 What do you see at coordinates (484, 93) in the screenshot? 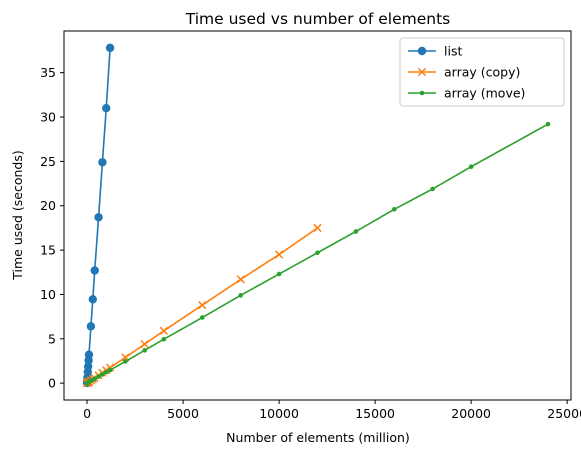
I see `legend-label: array (move)` at bounding box center [484, 93].